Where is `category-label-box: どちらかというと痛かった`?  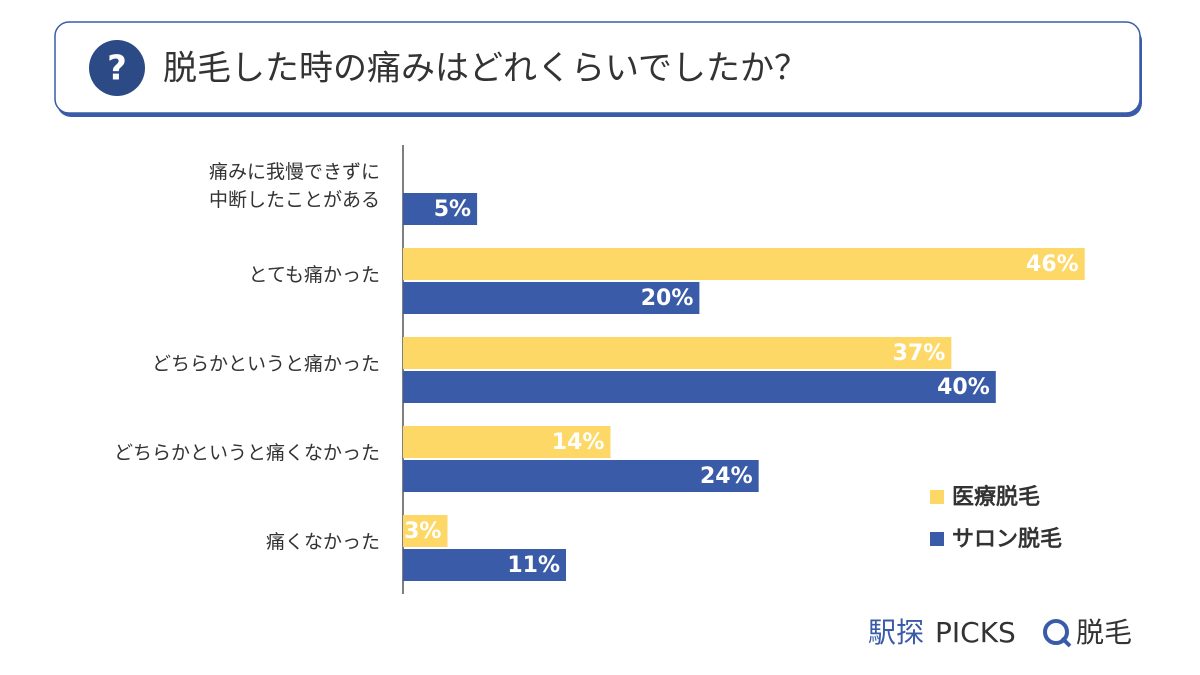
category-label-box: どちらかというと痛かった is located at coordinates (265, 363).